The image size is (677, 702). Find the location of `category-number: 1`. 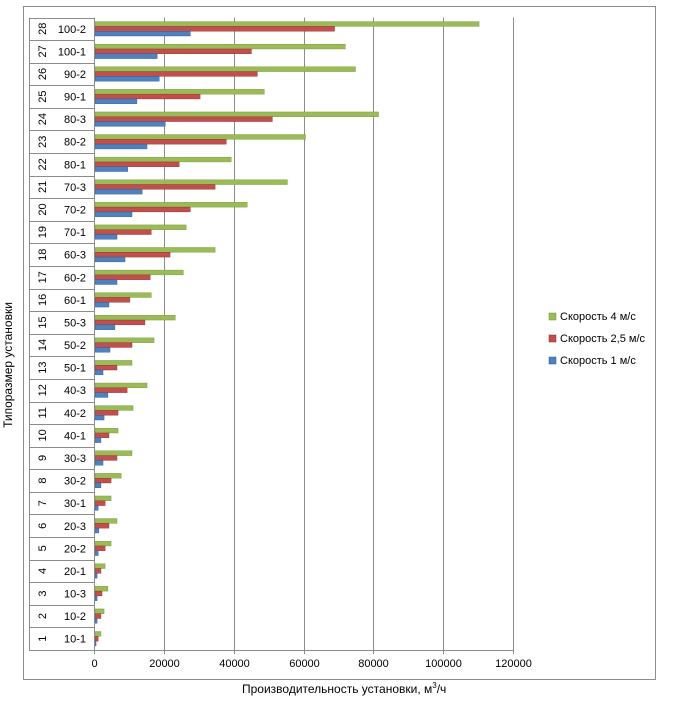

category-number: 1 is located at coordinates (43, 639).